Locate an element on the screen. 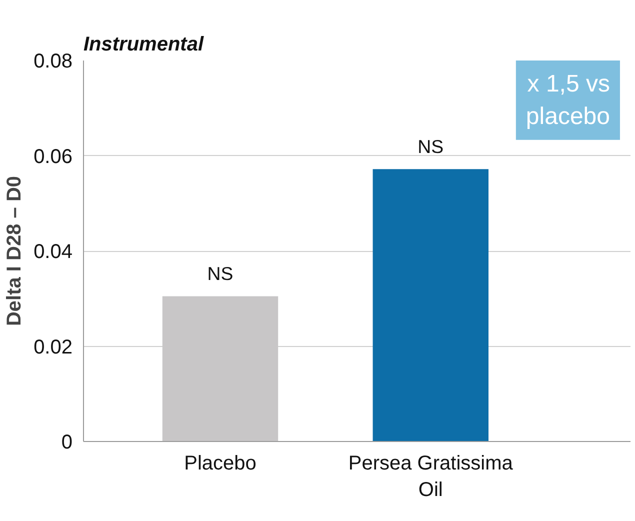  chart-title: Instrumental is located at coordinates (144, 45).